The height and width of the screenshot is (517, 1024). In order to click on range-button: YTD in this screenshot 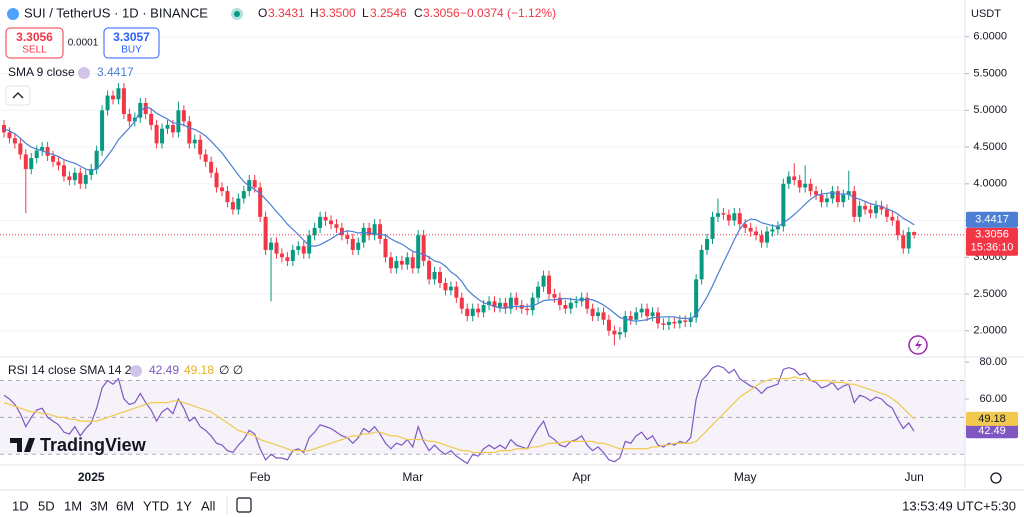, I will do `click(156, 505)`.